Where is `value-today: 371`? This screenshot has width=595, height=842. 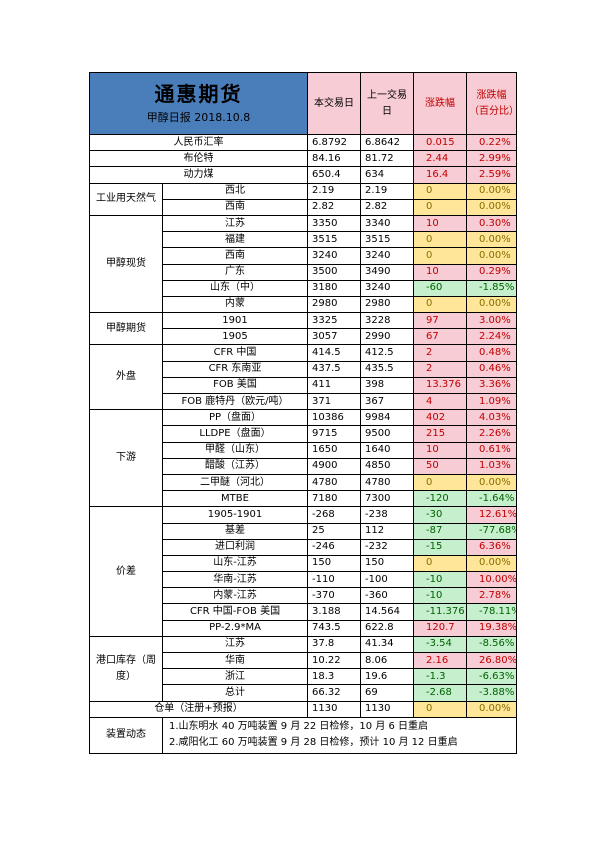 value-today: 371 is located at coordinates (334, 401).